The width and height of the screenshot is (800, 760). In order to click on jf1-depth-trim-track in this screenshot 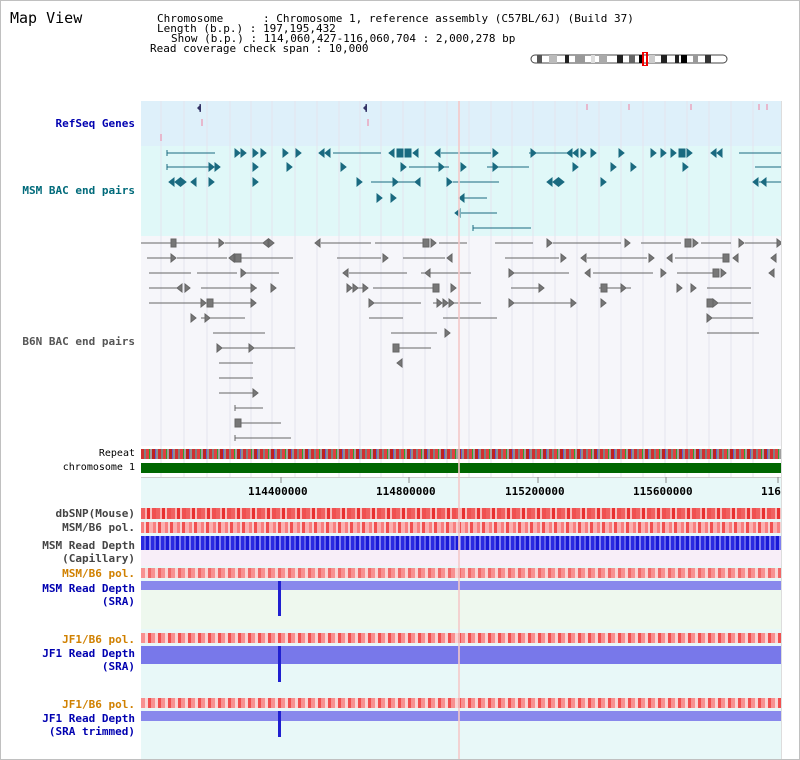, I will do `click(461, 716)`.